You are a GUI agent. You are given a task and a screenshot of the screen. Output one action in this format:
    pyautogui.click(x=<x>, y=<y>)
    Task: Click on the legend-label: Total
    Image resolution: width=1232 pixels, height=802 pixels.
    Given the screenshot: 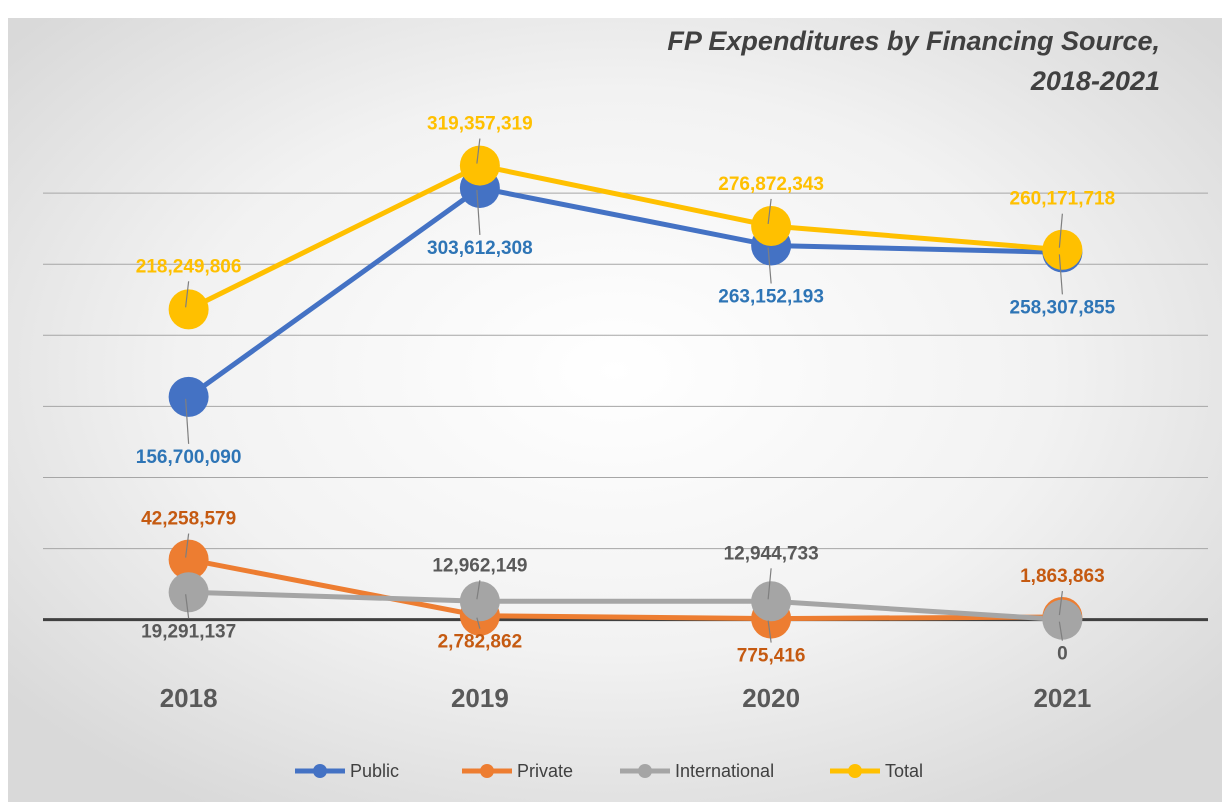 What is the action you would take?
    pyautogui.click(x=904, y=771)
    